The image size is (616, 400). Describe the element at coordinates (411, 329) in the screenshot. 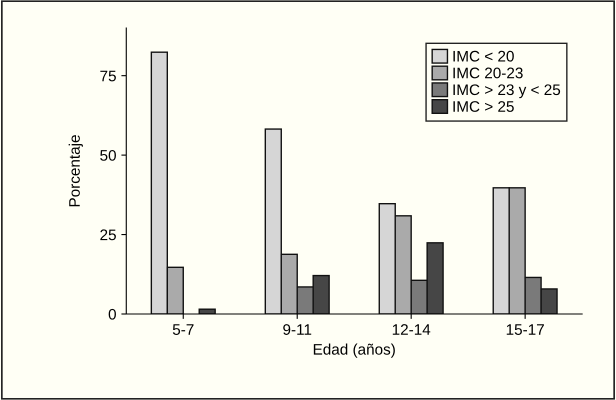

I see `x-tick-label: 12-14` at that location.